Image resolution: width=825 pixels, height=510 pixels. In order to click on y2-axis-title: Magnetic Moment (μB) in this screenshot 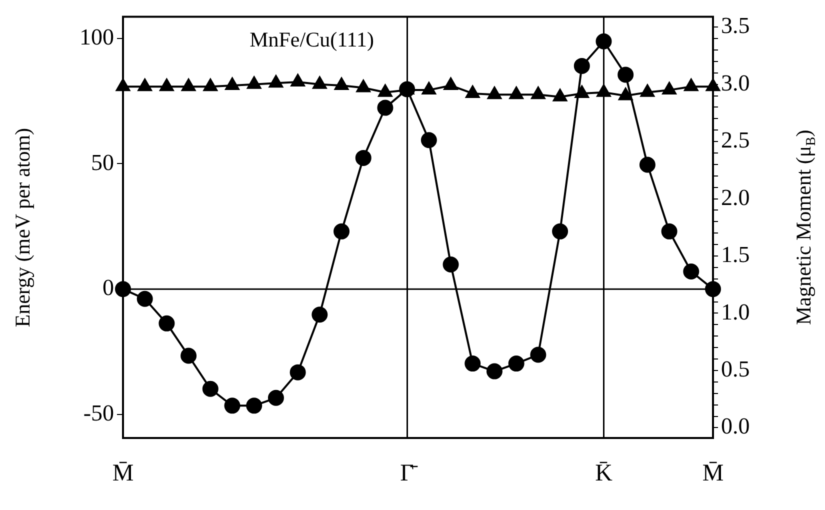, I will do `click(805, 228)`.